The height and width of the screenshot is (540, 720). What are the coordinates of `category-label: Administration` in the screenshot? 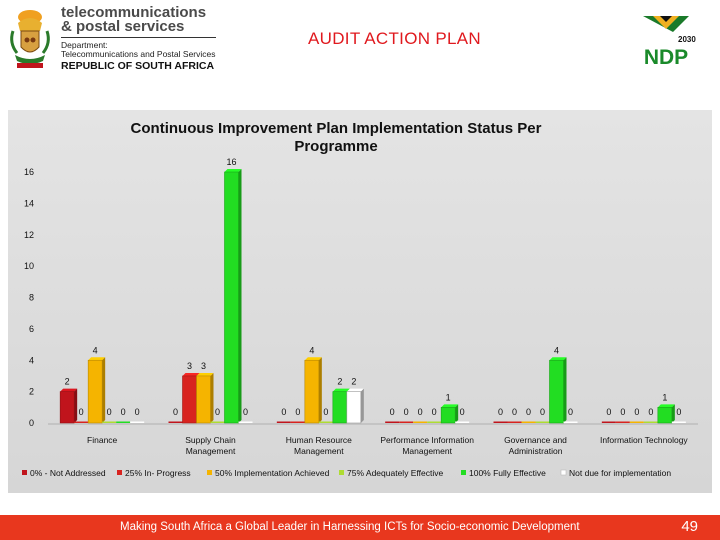 It's located at (536, 451).